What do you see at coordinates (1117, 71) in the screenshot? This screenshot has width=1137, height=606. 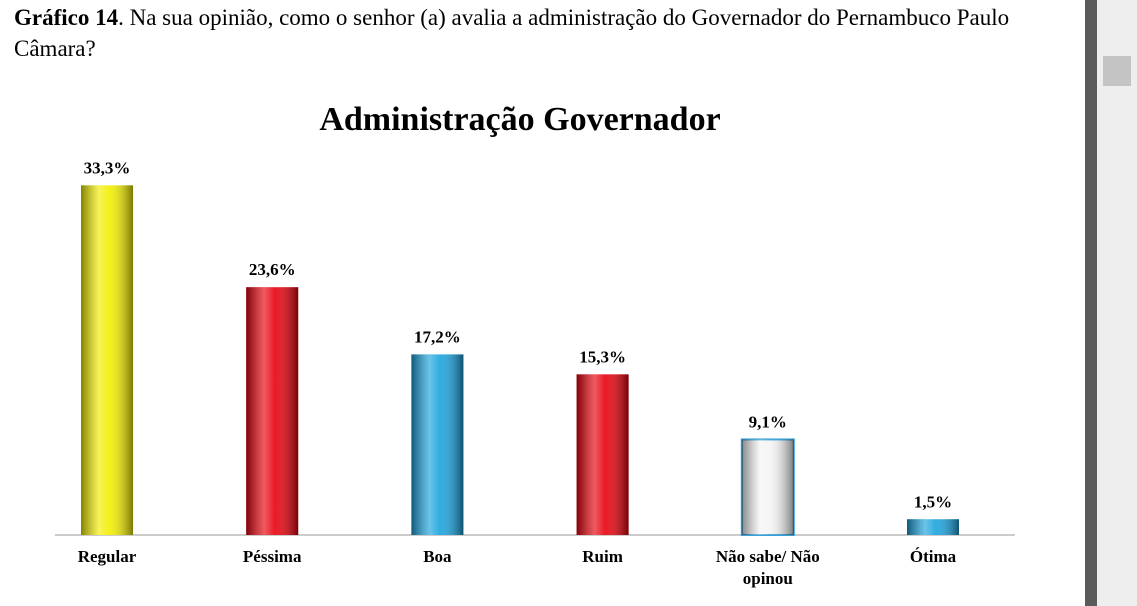 I see `scrollbar-thumb` at bounding box center [1117, 71].